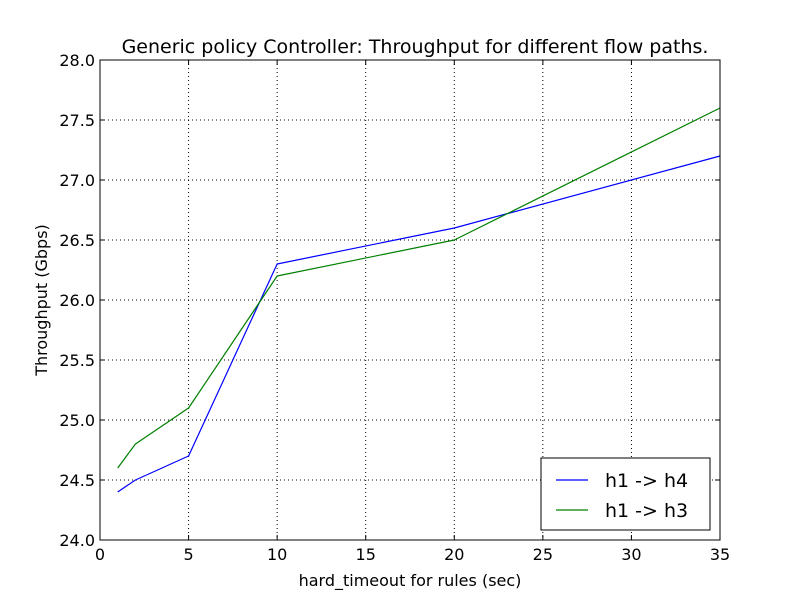 This screenshot has height=600, width=800. Describe the element at coordinates (277, 554) in the screenshot. I see `x-tick-label: 10` at that location.